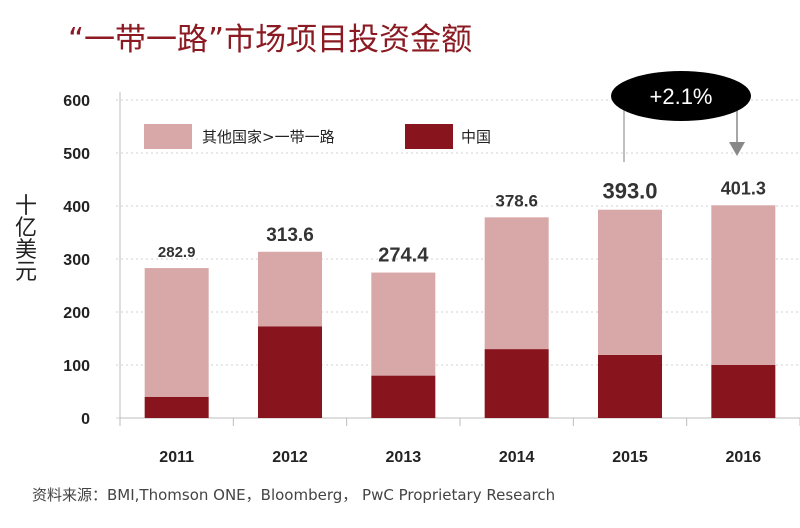 The width and height of the screenshot is (800, 528). What do you see at coordinates (268, 137) in the screenshot?
I see `legend-label-other: 其他国家>一带一路` at bounding box center [268, 137].